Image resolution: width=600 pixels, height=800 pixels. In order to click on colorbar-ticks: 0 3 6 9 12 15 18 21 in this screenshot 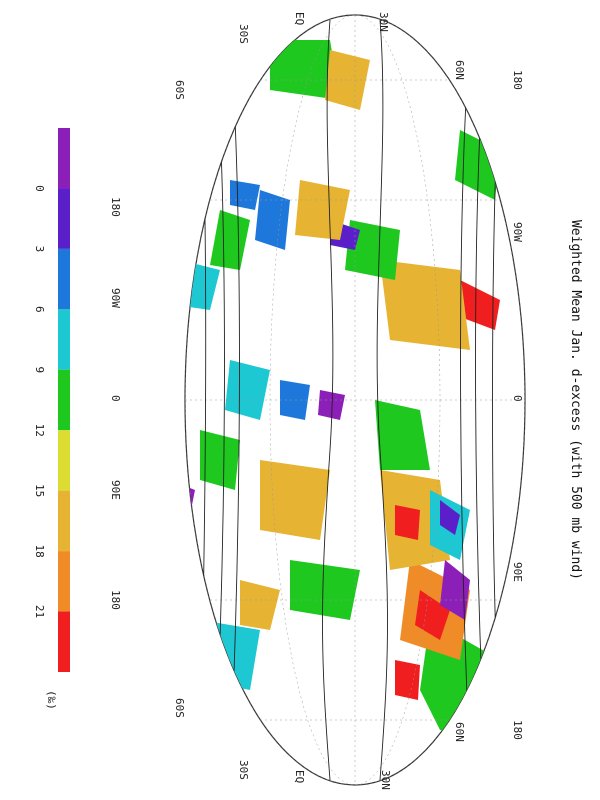, I will do `click(39, 401)`.